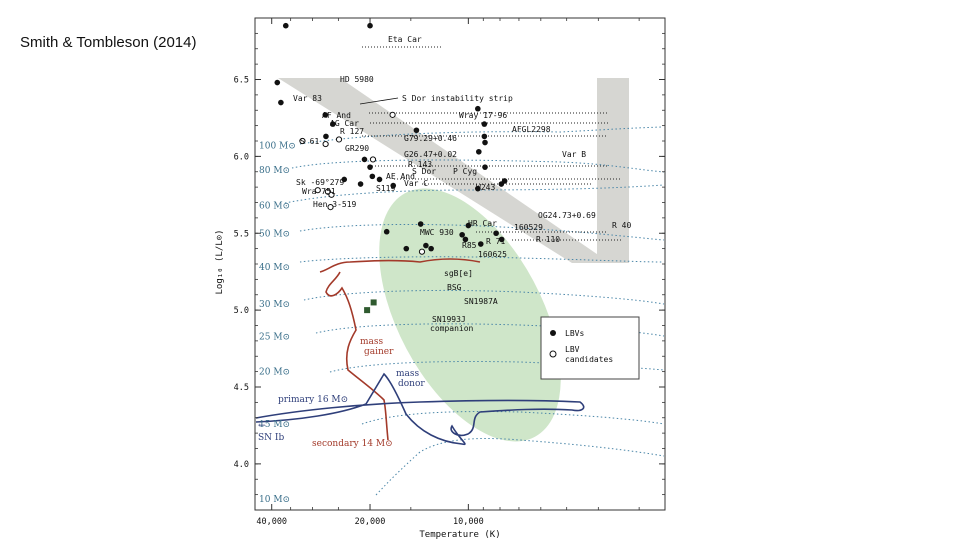 This screenshot has width=960, height=540. I want to click on lbv-point: P Cyg, so click(372, 176).